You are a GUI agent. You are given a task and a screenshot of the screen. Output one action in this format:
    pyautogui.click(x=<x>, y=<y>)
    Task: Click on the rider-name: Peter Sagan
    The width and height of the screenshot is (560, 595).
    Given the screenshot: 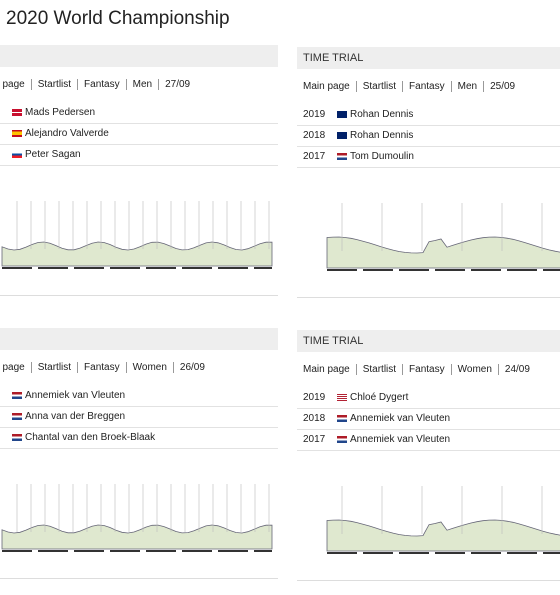 What is the action you would take?
    pyautogui.click(x=53, y=154)
    